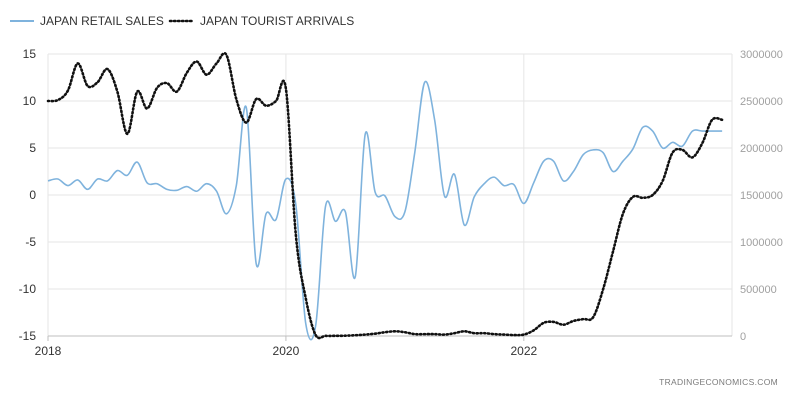 Image resolution: width=800 pixels, height=412 pixels. Describe the element at coordinates (30, 101) in the screenshot. I see `y-left-tick-label: 10` at that location.